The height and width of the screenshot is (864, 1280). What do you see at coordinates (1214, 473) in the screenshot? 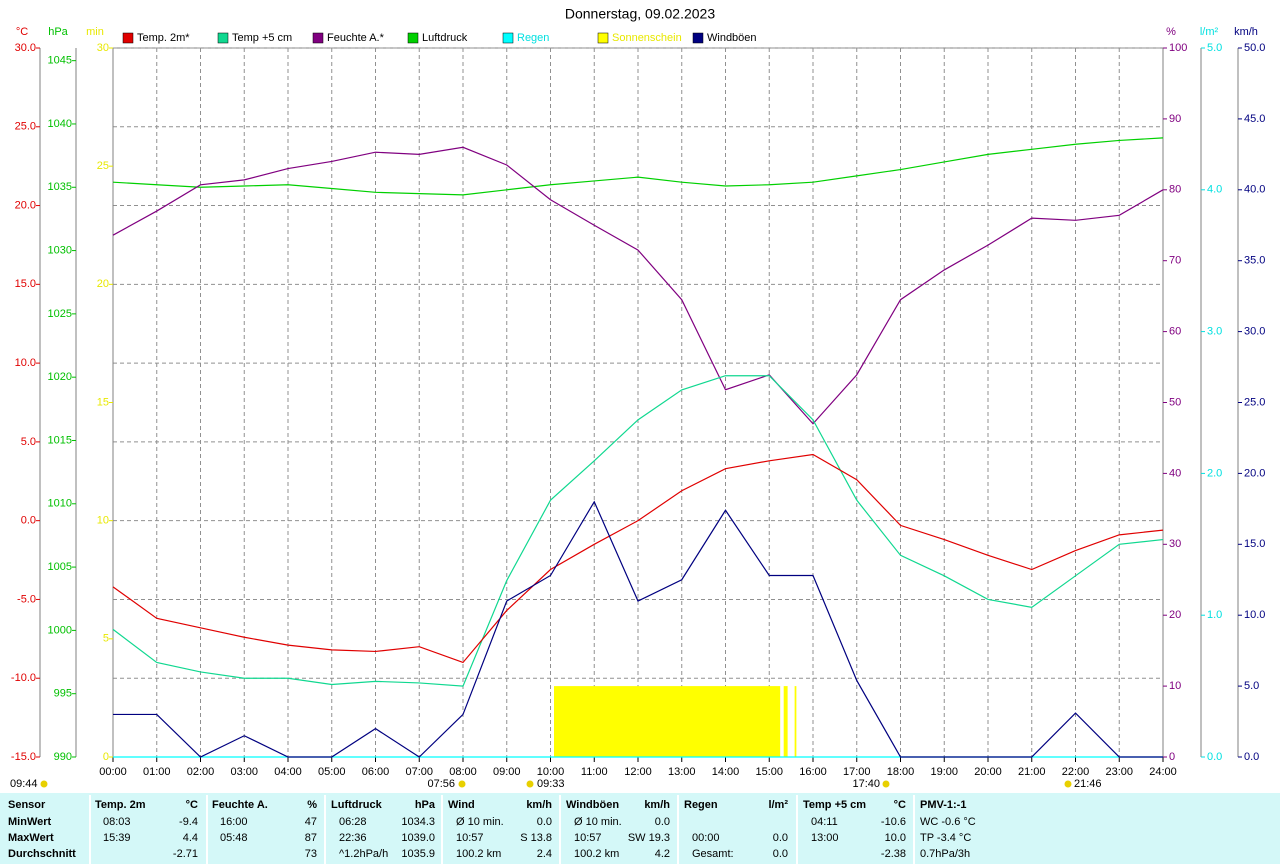
I see `y-tick-label: 2.0` at bounding box center [1214, 473].